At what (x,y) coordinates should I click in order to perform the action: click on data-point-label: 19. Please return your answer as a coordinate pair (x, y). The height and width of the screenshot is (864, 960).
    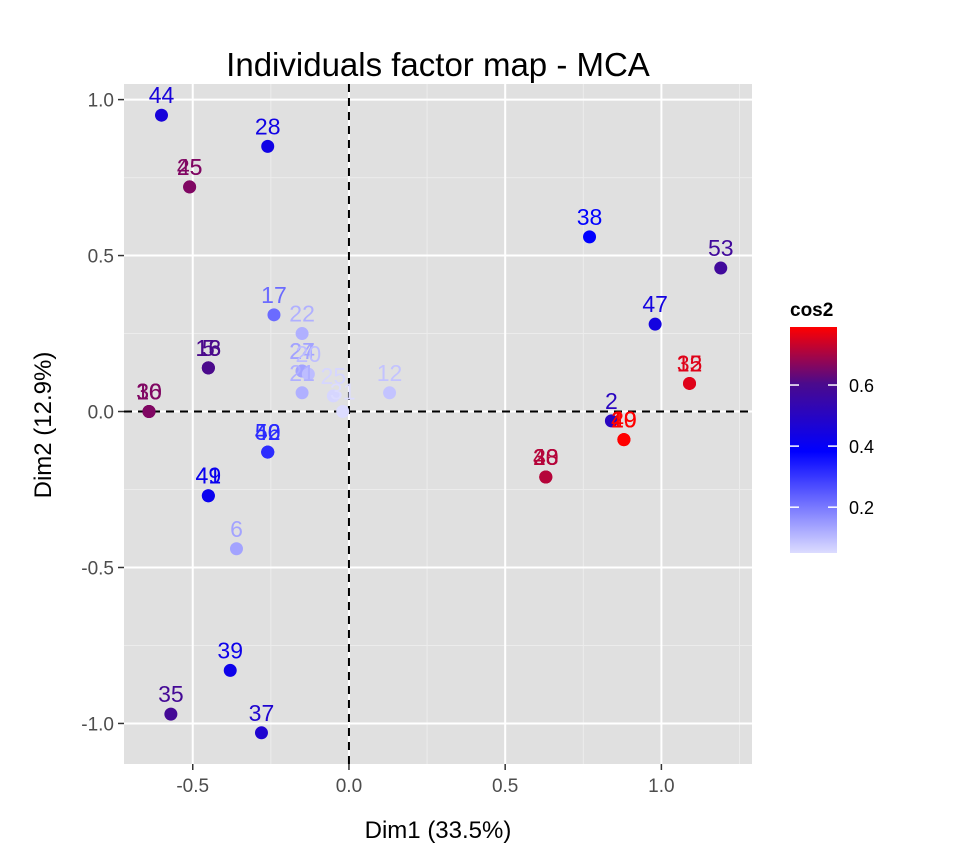
    Looking at the image, I should click on (624, 420).